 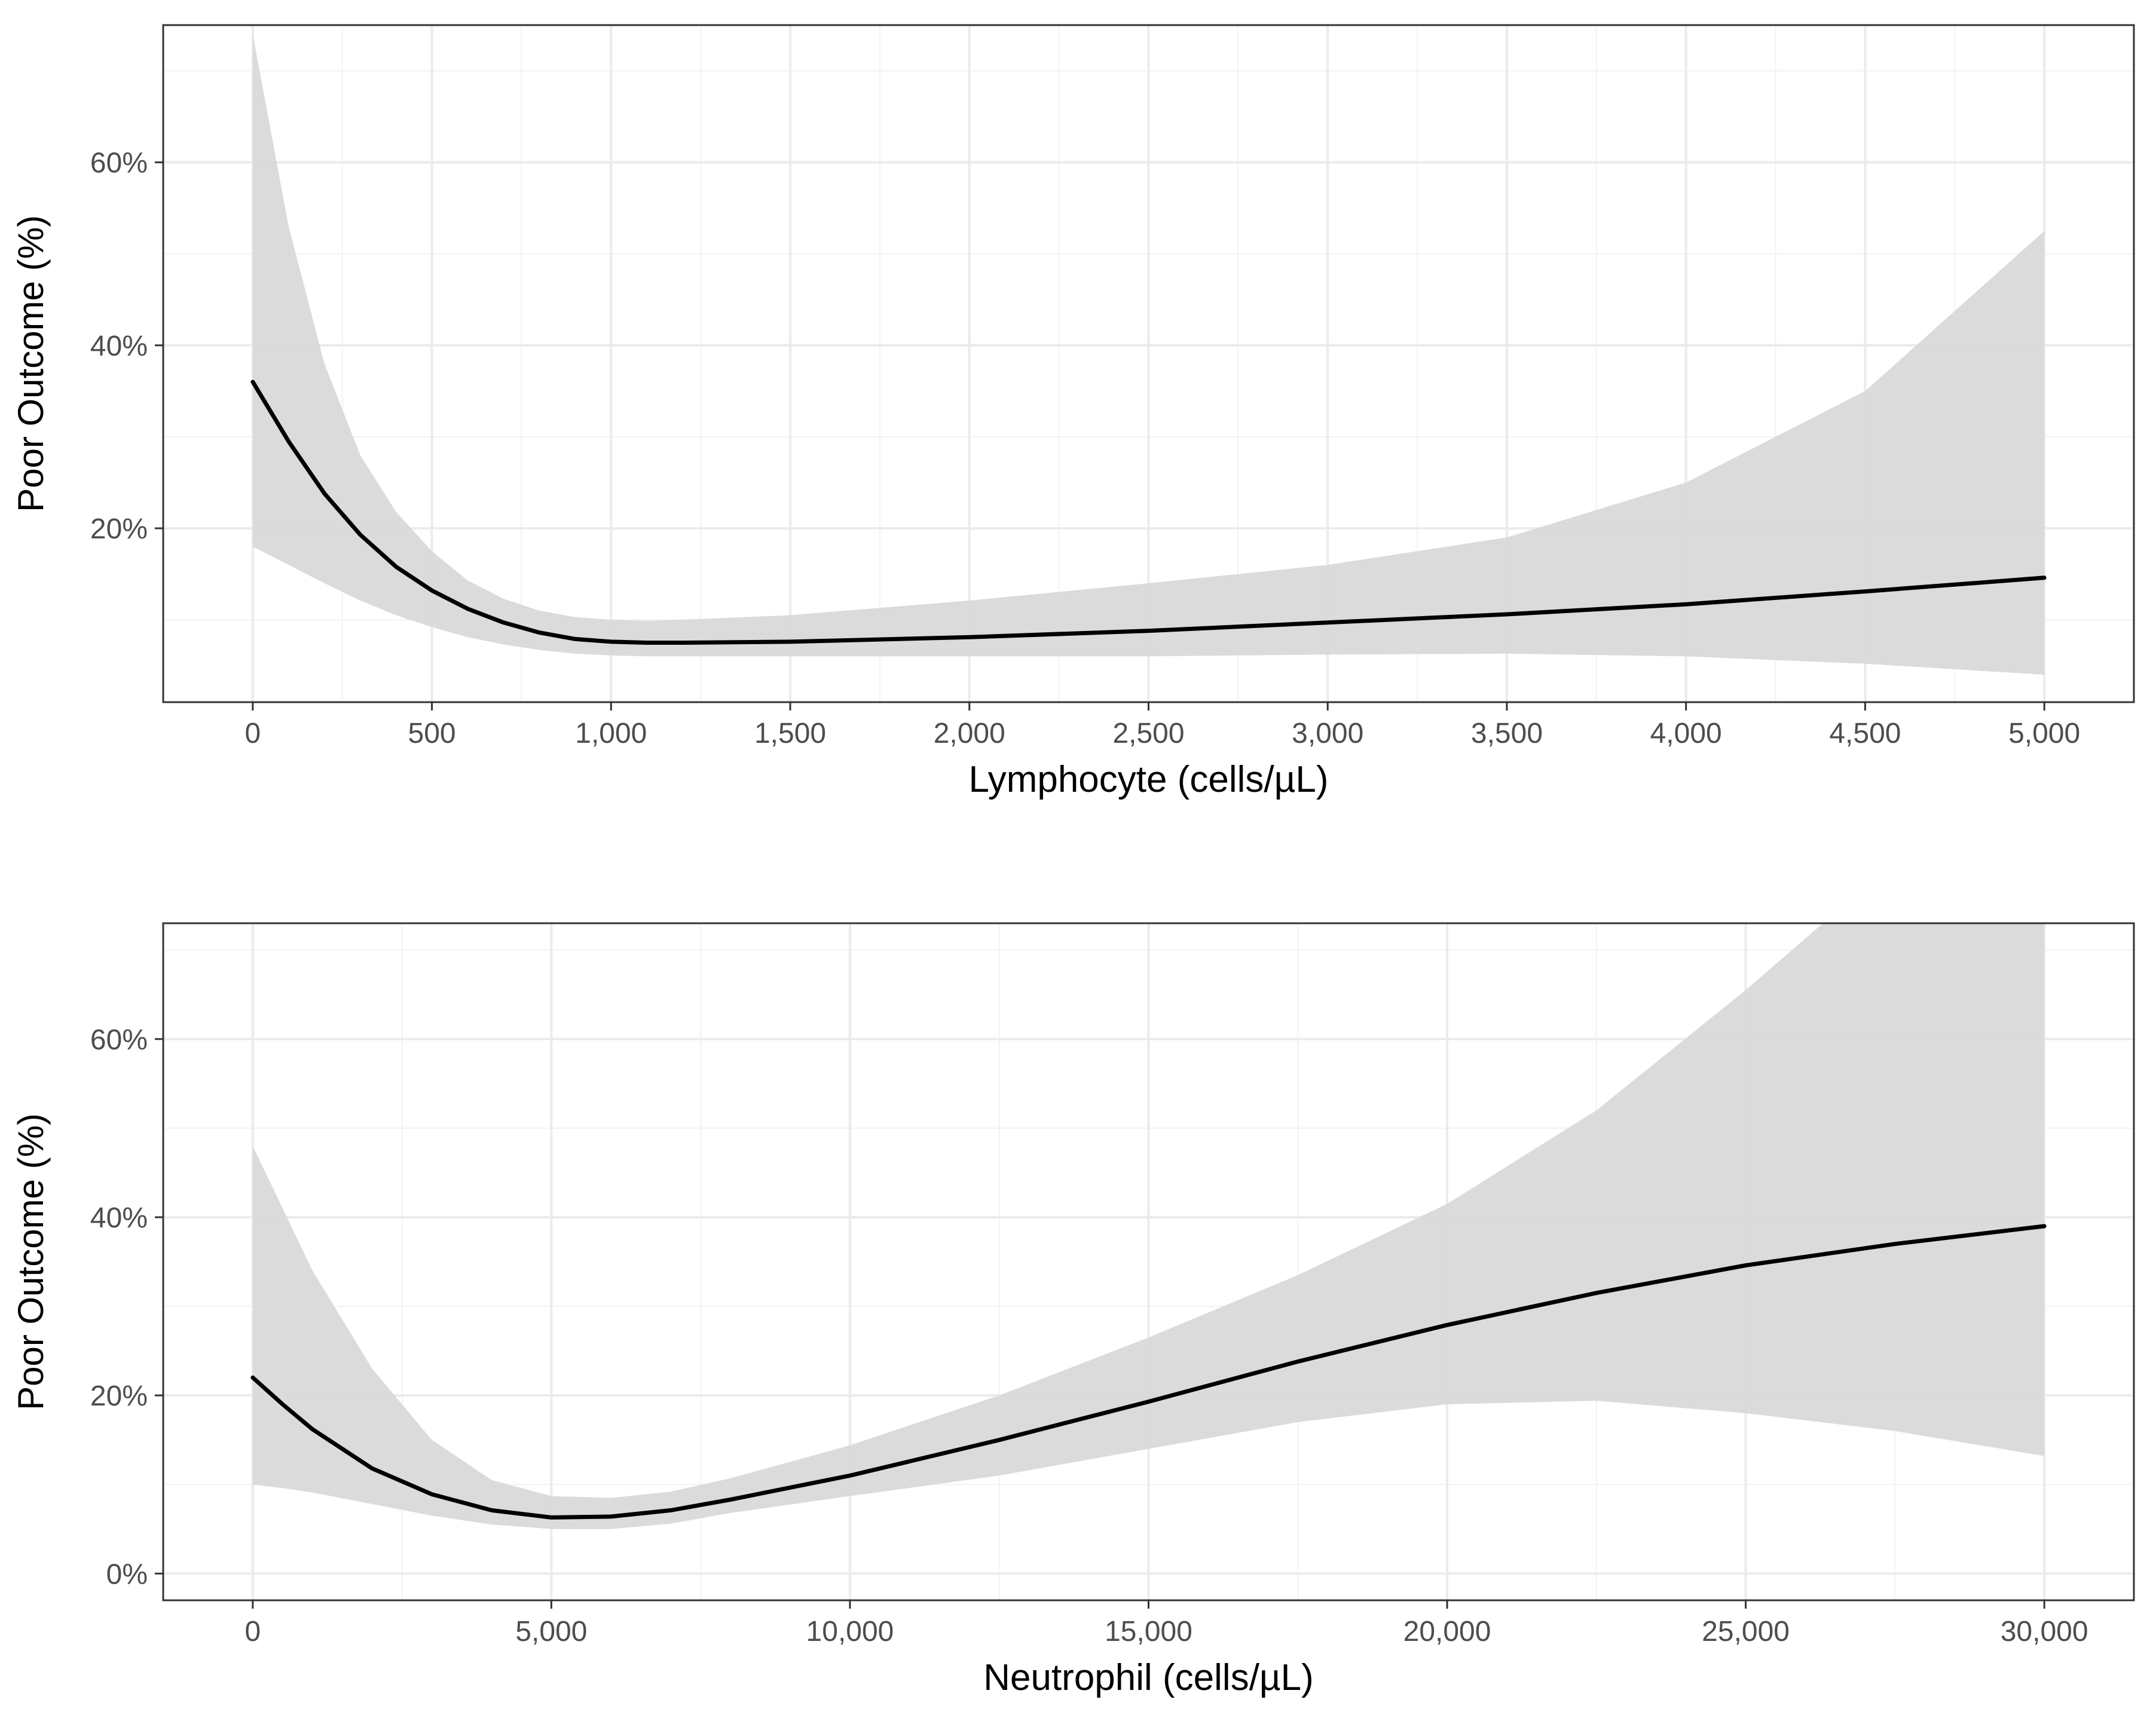 What do you see at coordinates (1507, 733) in the screenshot?
I see `x-tick-label: 3,500` at bounding box center [1507, 733].